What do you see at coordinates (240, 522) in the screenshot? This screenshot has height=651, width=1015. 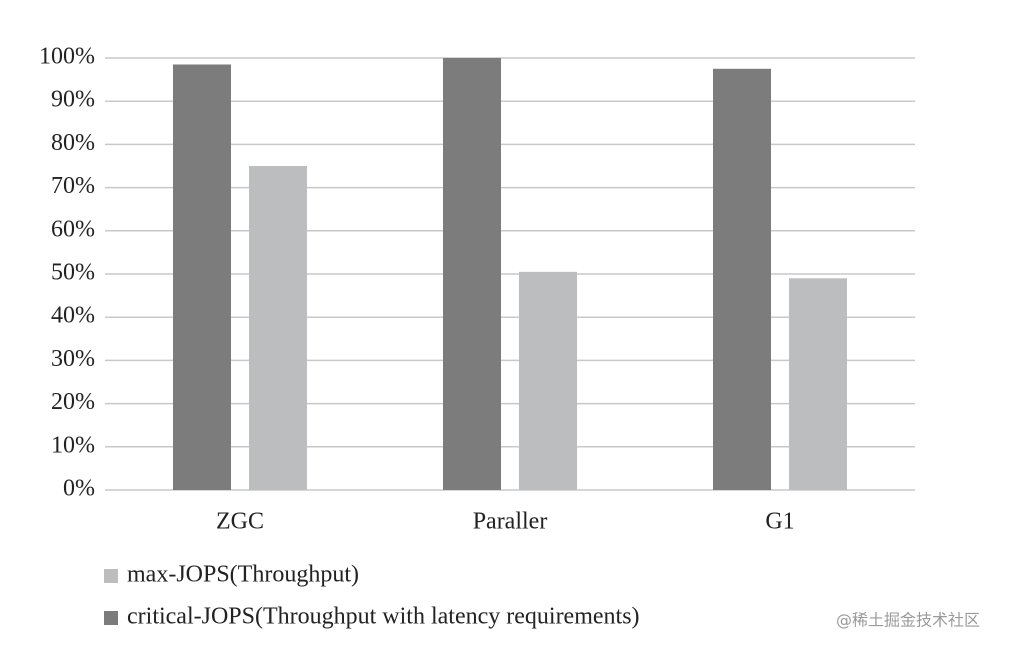 I see `x-tick-label: ZGC` at bounding box center [240, 522].